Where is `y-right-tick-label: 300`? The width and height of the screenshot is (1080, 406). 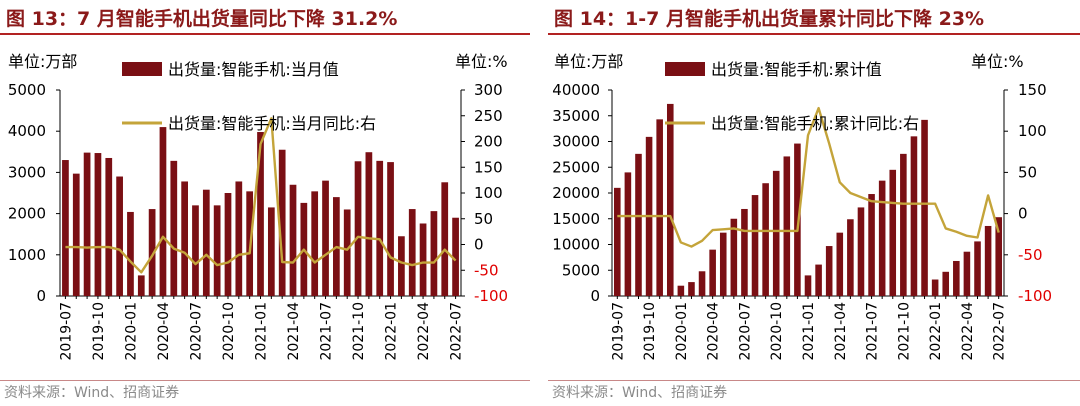
y-right-tick-label: 300 is located at coordinates (488, 90).